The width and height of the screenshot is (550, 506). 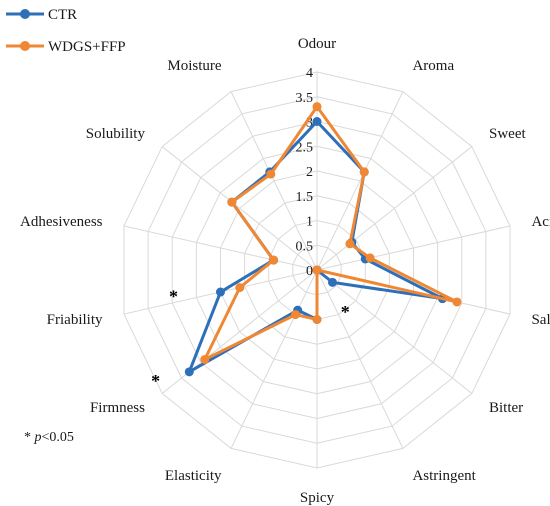 What do you see at coordinates (507, 134) in the screenshot?
I see `axis-label-sweet: Sweet` at bounding box center [507, 134].